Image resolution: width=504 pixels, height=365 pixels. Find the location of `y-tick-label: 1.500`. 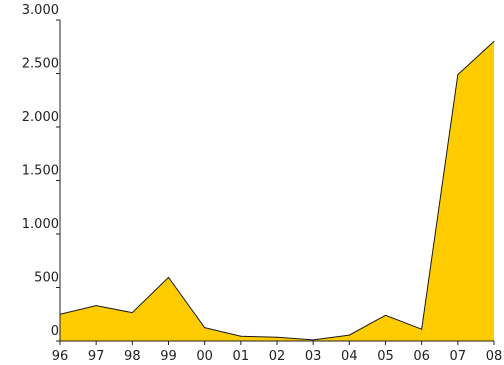

y-tick-label: 1.500 is located at coordinates (40, 171).